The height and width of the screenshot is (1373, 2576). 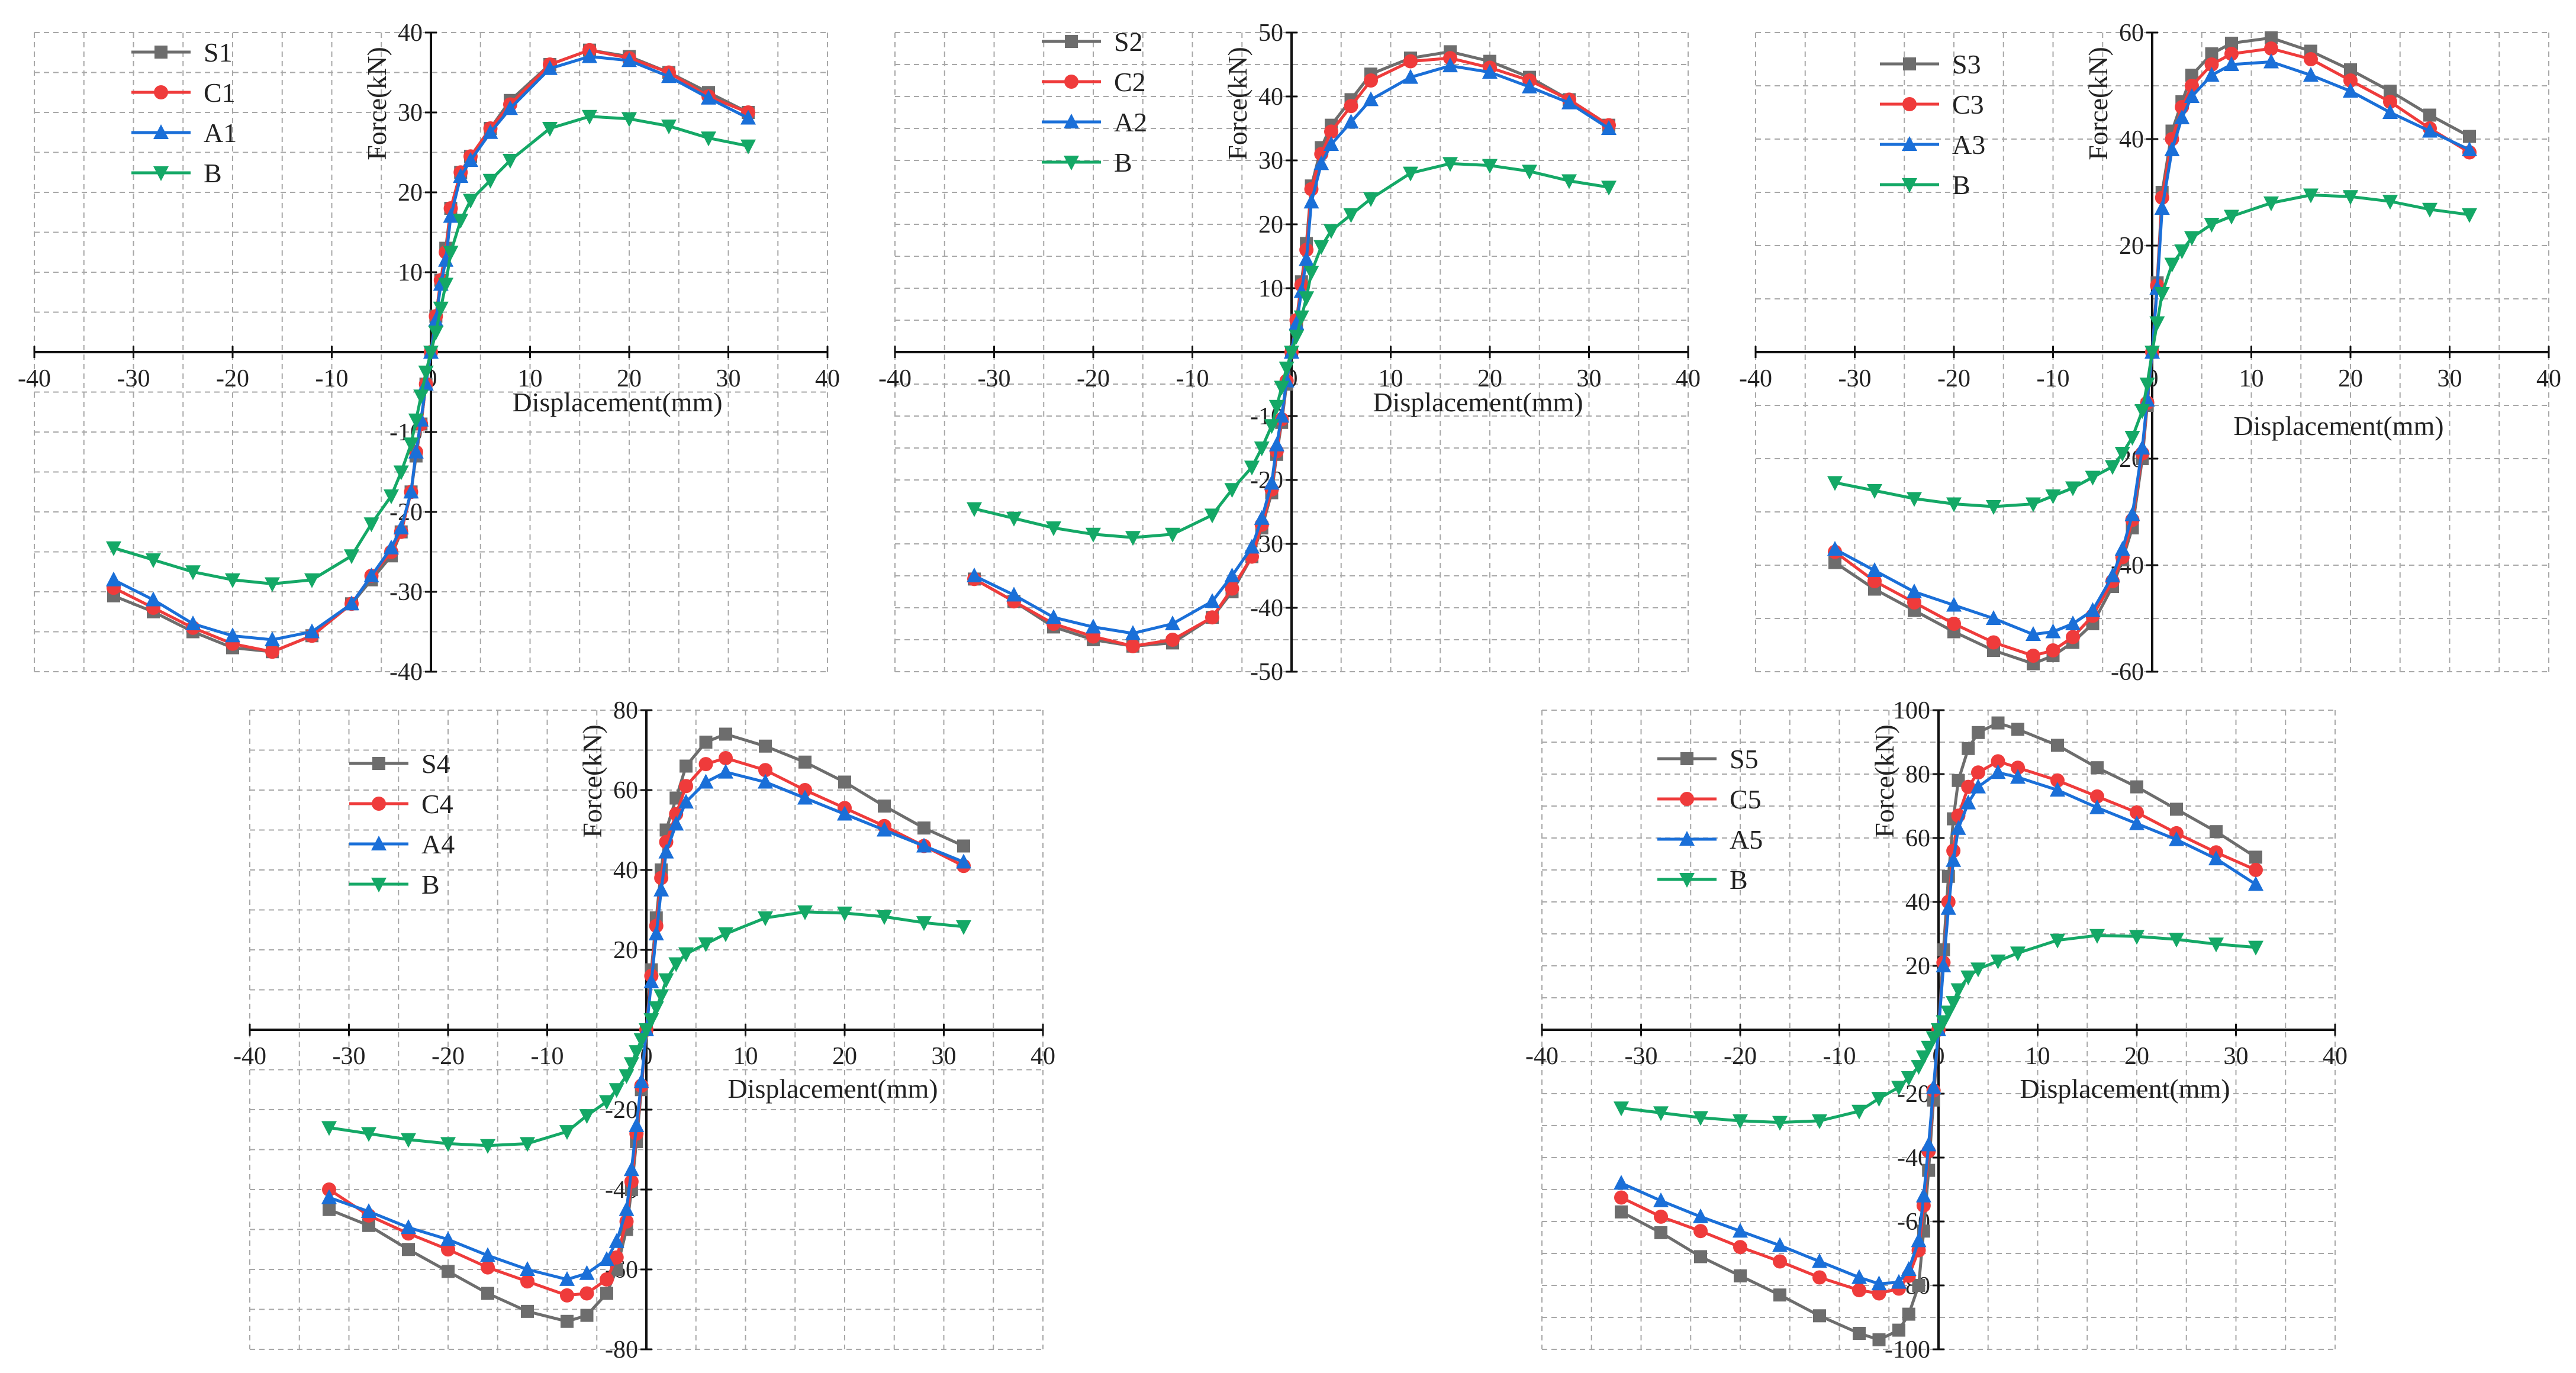 What do you see at coordinates (626, 790) in the screenshot?
I see `y-tick-label: 60` at bounding box center [626, 790].